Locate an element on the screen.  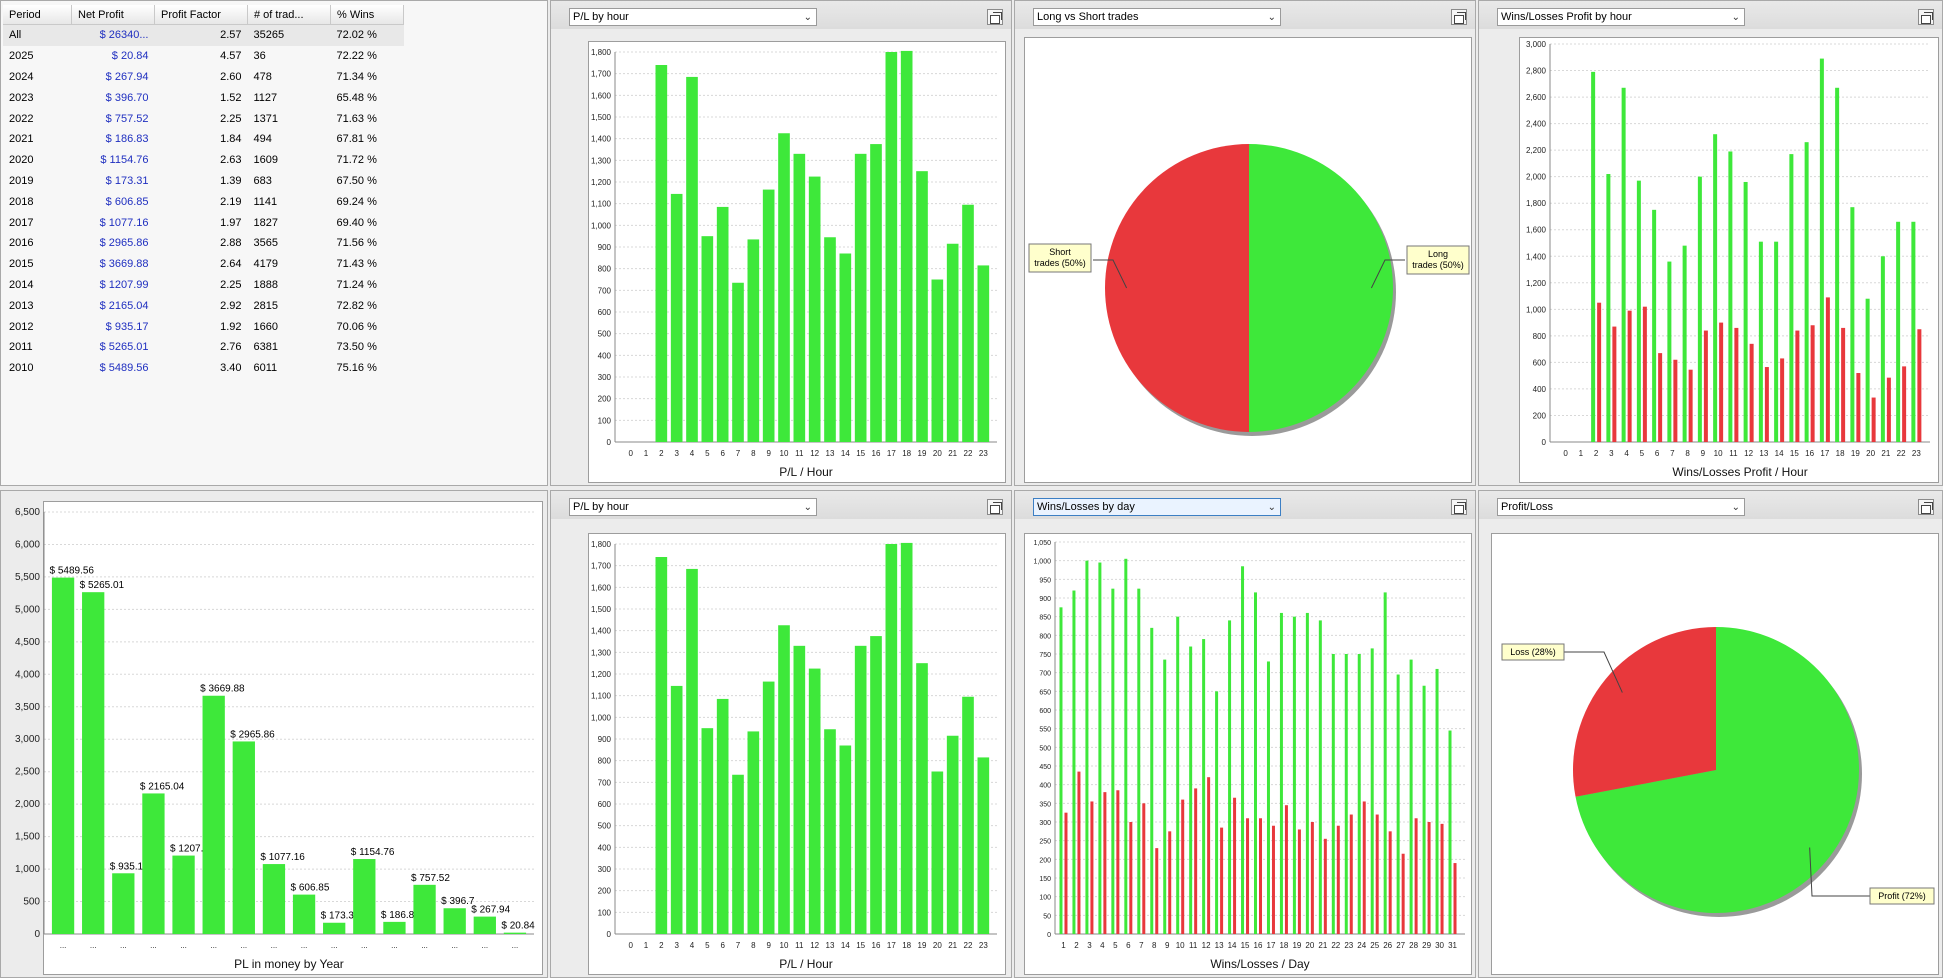
chevron-down-icon: ⌄ is located at coordinates (1271, 507).